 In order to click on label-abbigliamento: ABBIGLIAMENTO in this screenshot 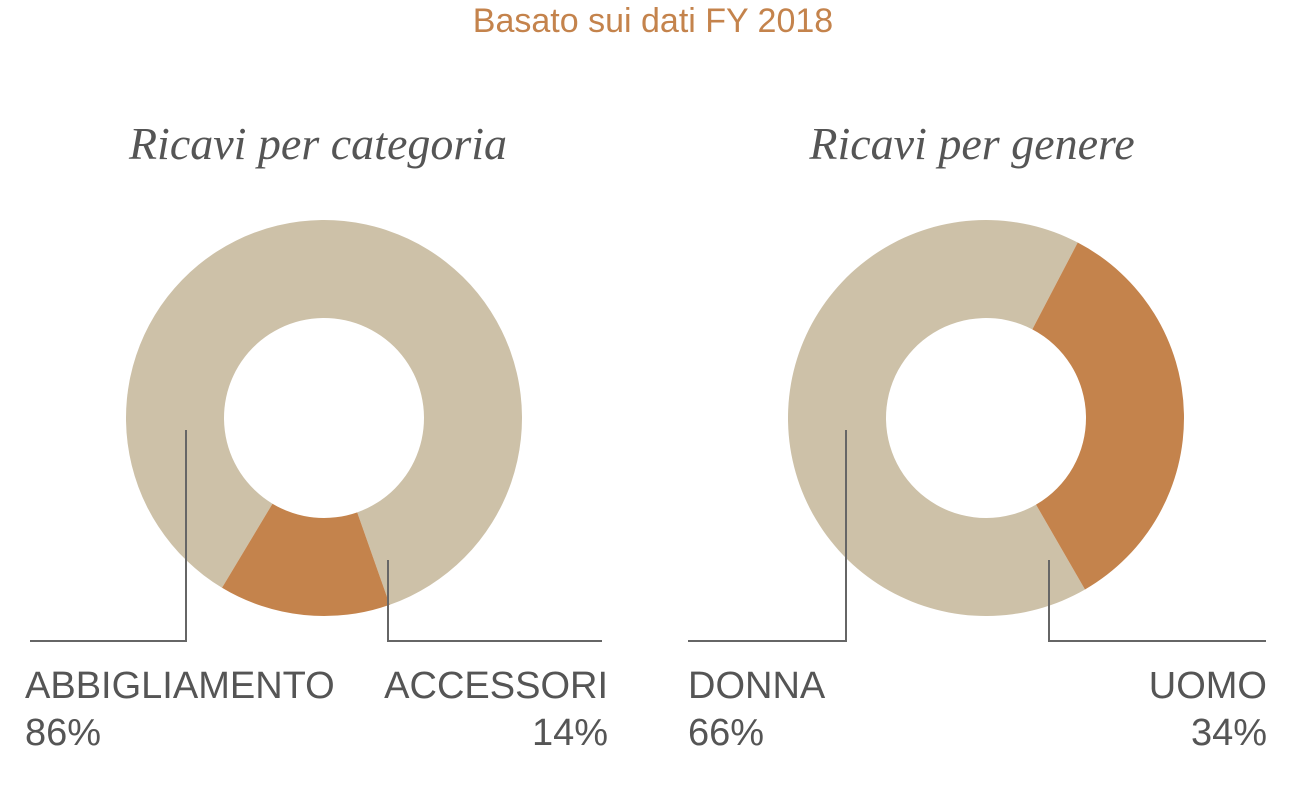, I will do `click(180, 686)`.